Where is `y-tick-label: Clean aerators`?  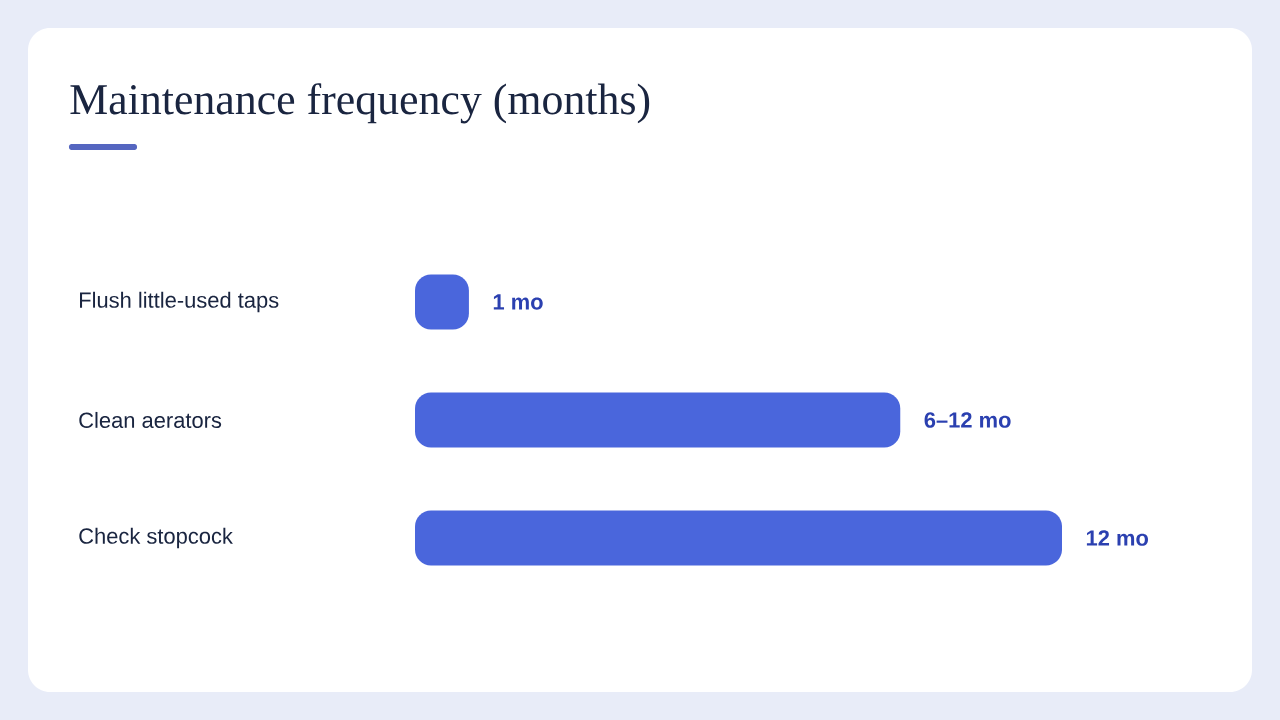
y-tick-label: Clean aerators is located at coordinates (150, 420).